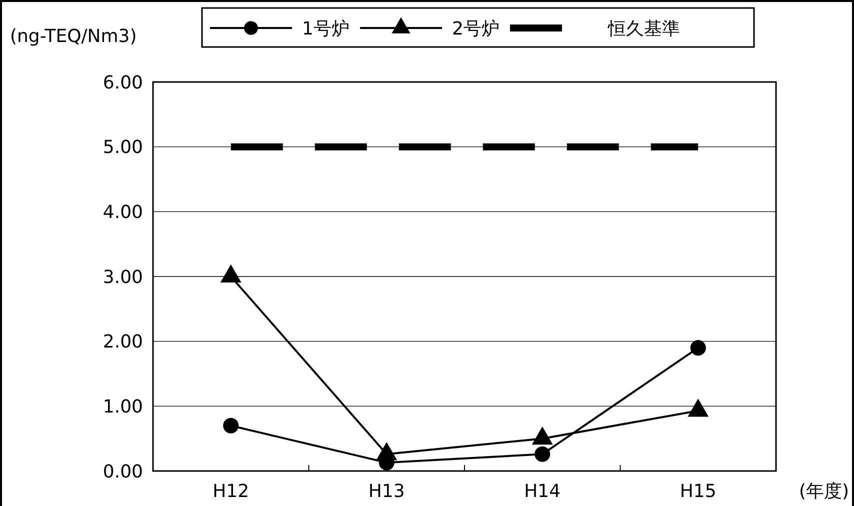 The height and width of the screenshot is (506, 854). Describe the element at coordinates (386, 491) in the screenshot. I see `x-tick-label: H13` at that location.